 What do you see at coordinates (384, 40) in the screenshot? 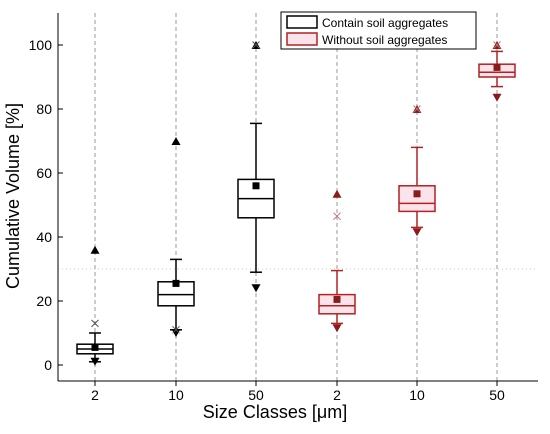
I see `legend-label-1: Without soil aggregates` at bounding box center [384, 40].